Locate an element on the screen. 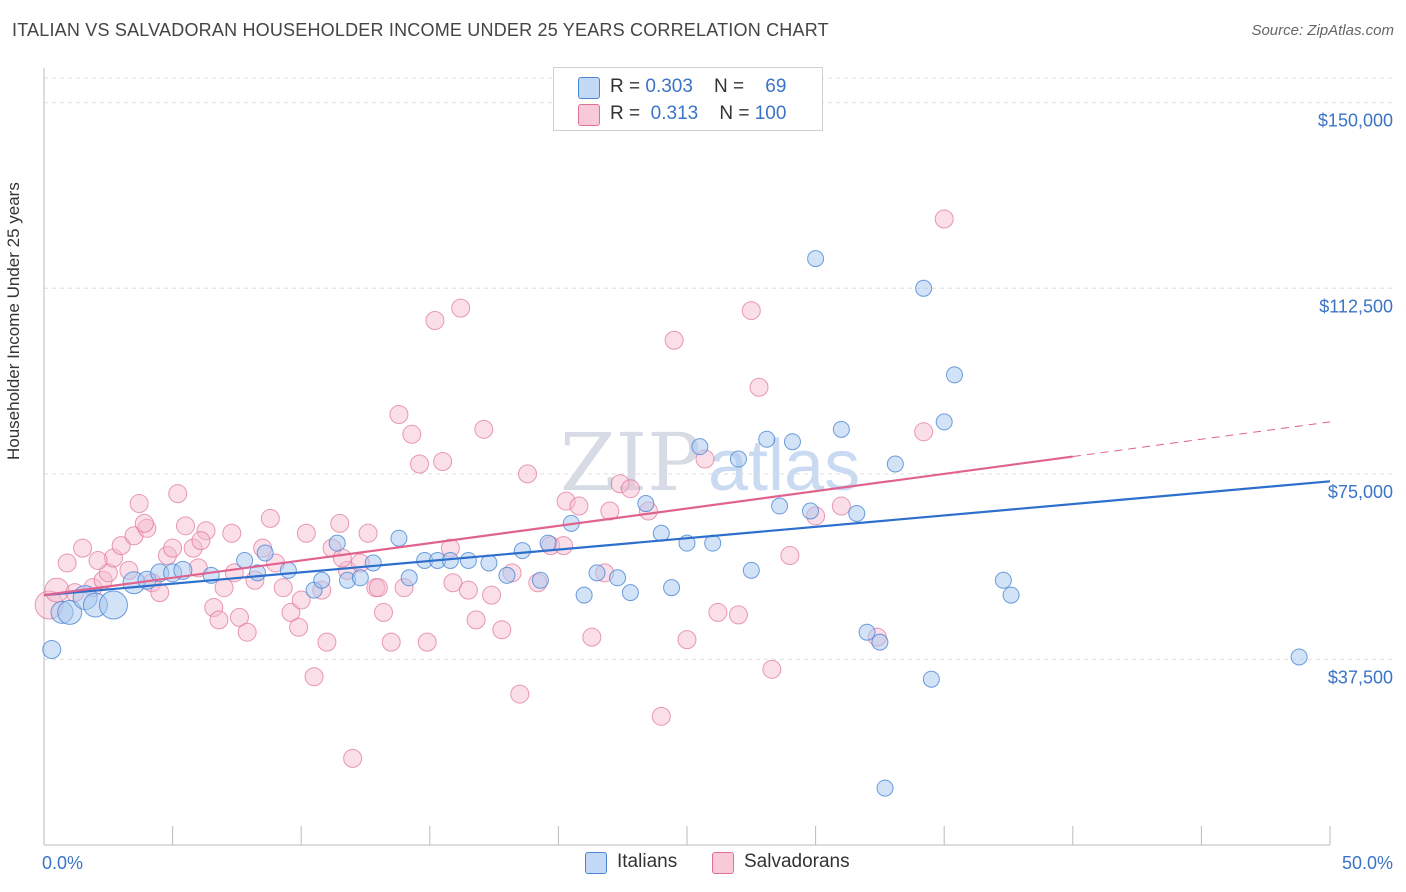 The height and width of the screenshot is (892, 1406). salvadorans-legend-label: Salvadorans is located at coordinates (797, 861).